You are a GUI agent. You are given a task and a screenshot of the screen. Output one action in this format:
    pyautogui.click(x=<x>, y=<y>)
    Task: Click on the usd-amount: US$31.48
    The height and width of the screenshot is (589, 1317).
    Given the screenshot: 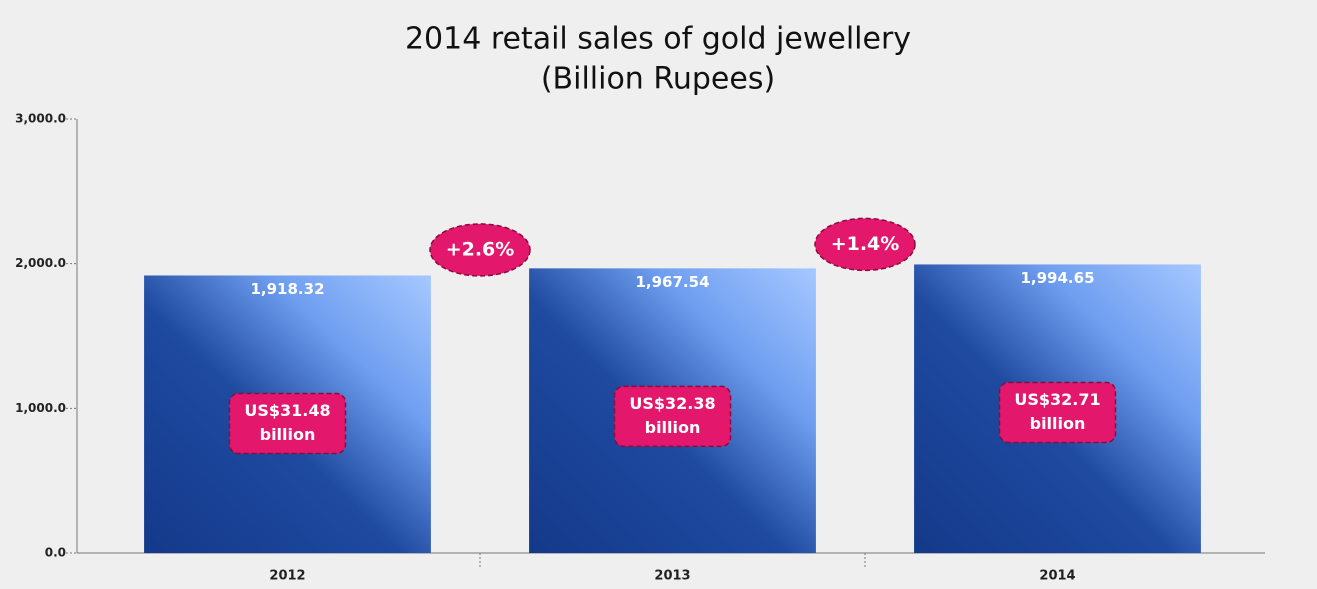 What is the action you would take?
    pyautogui.click(x=287, y=410)
    